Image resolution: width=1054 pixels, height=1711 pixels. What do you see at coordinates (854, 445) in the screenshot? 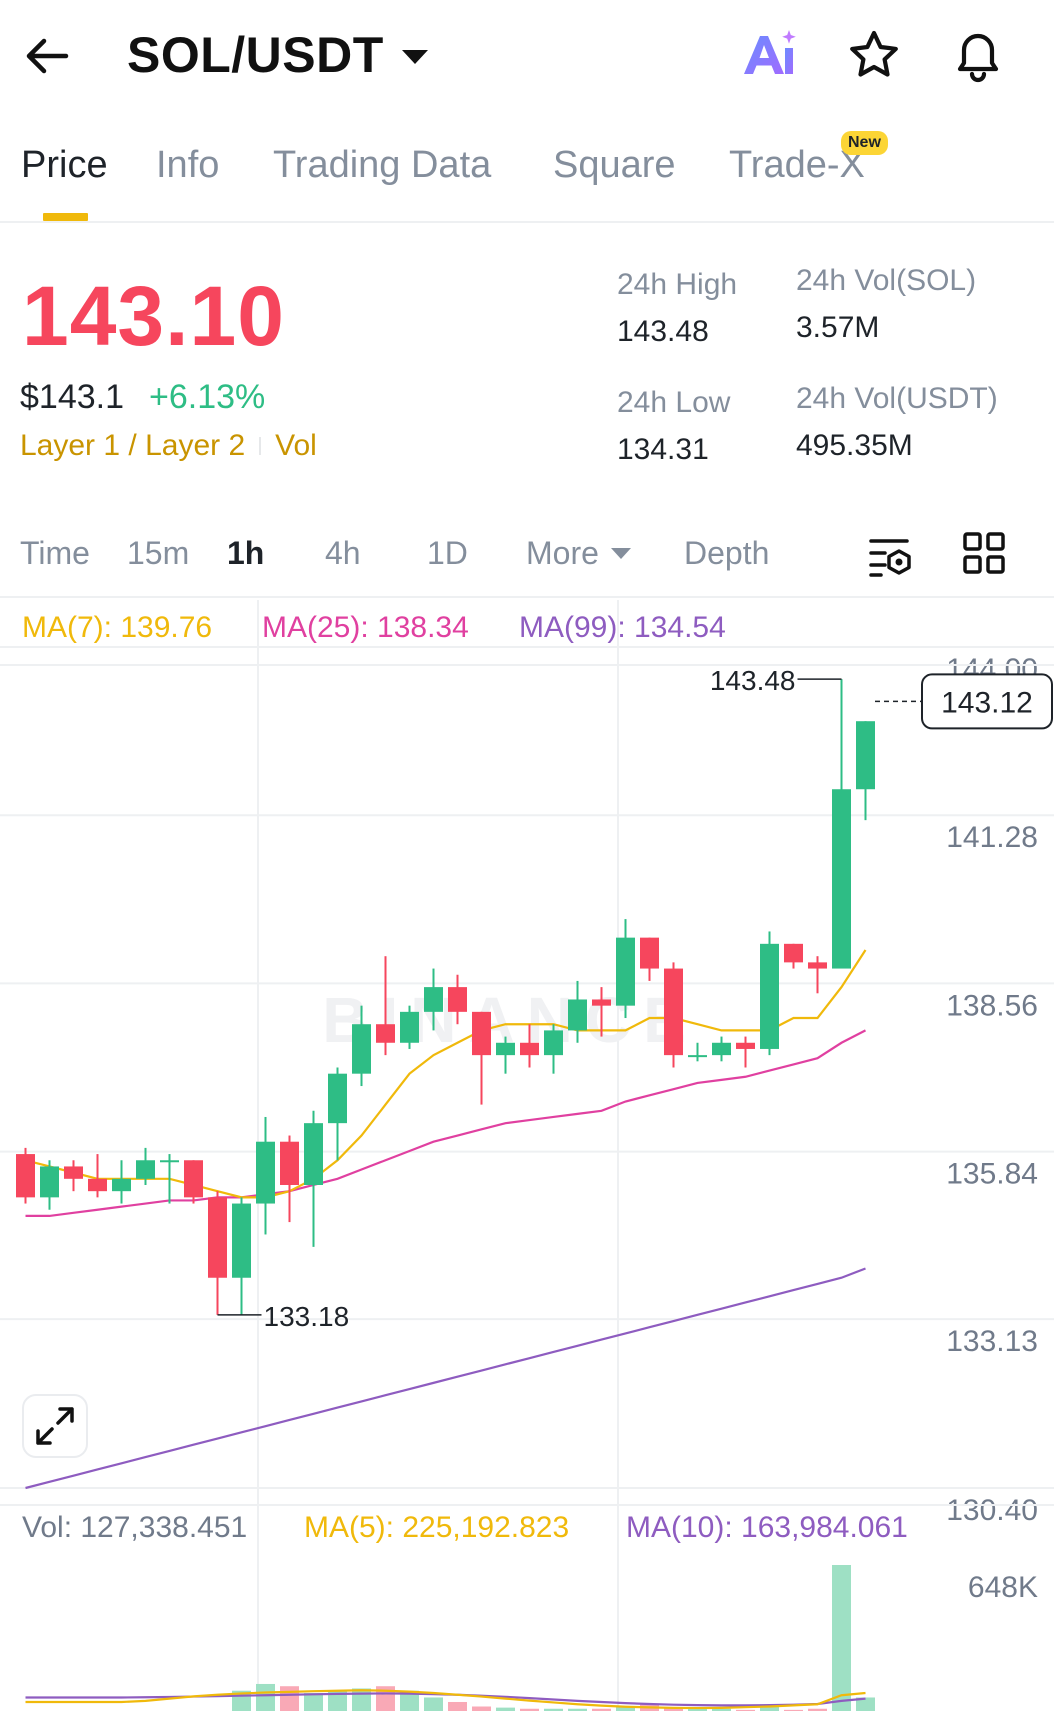
I see `vol-quote-value: 495.35M` at bounding box center [854, 445].